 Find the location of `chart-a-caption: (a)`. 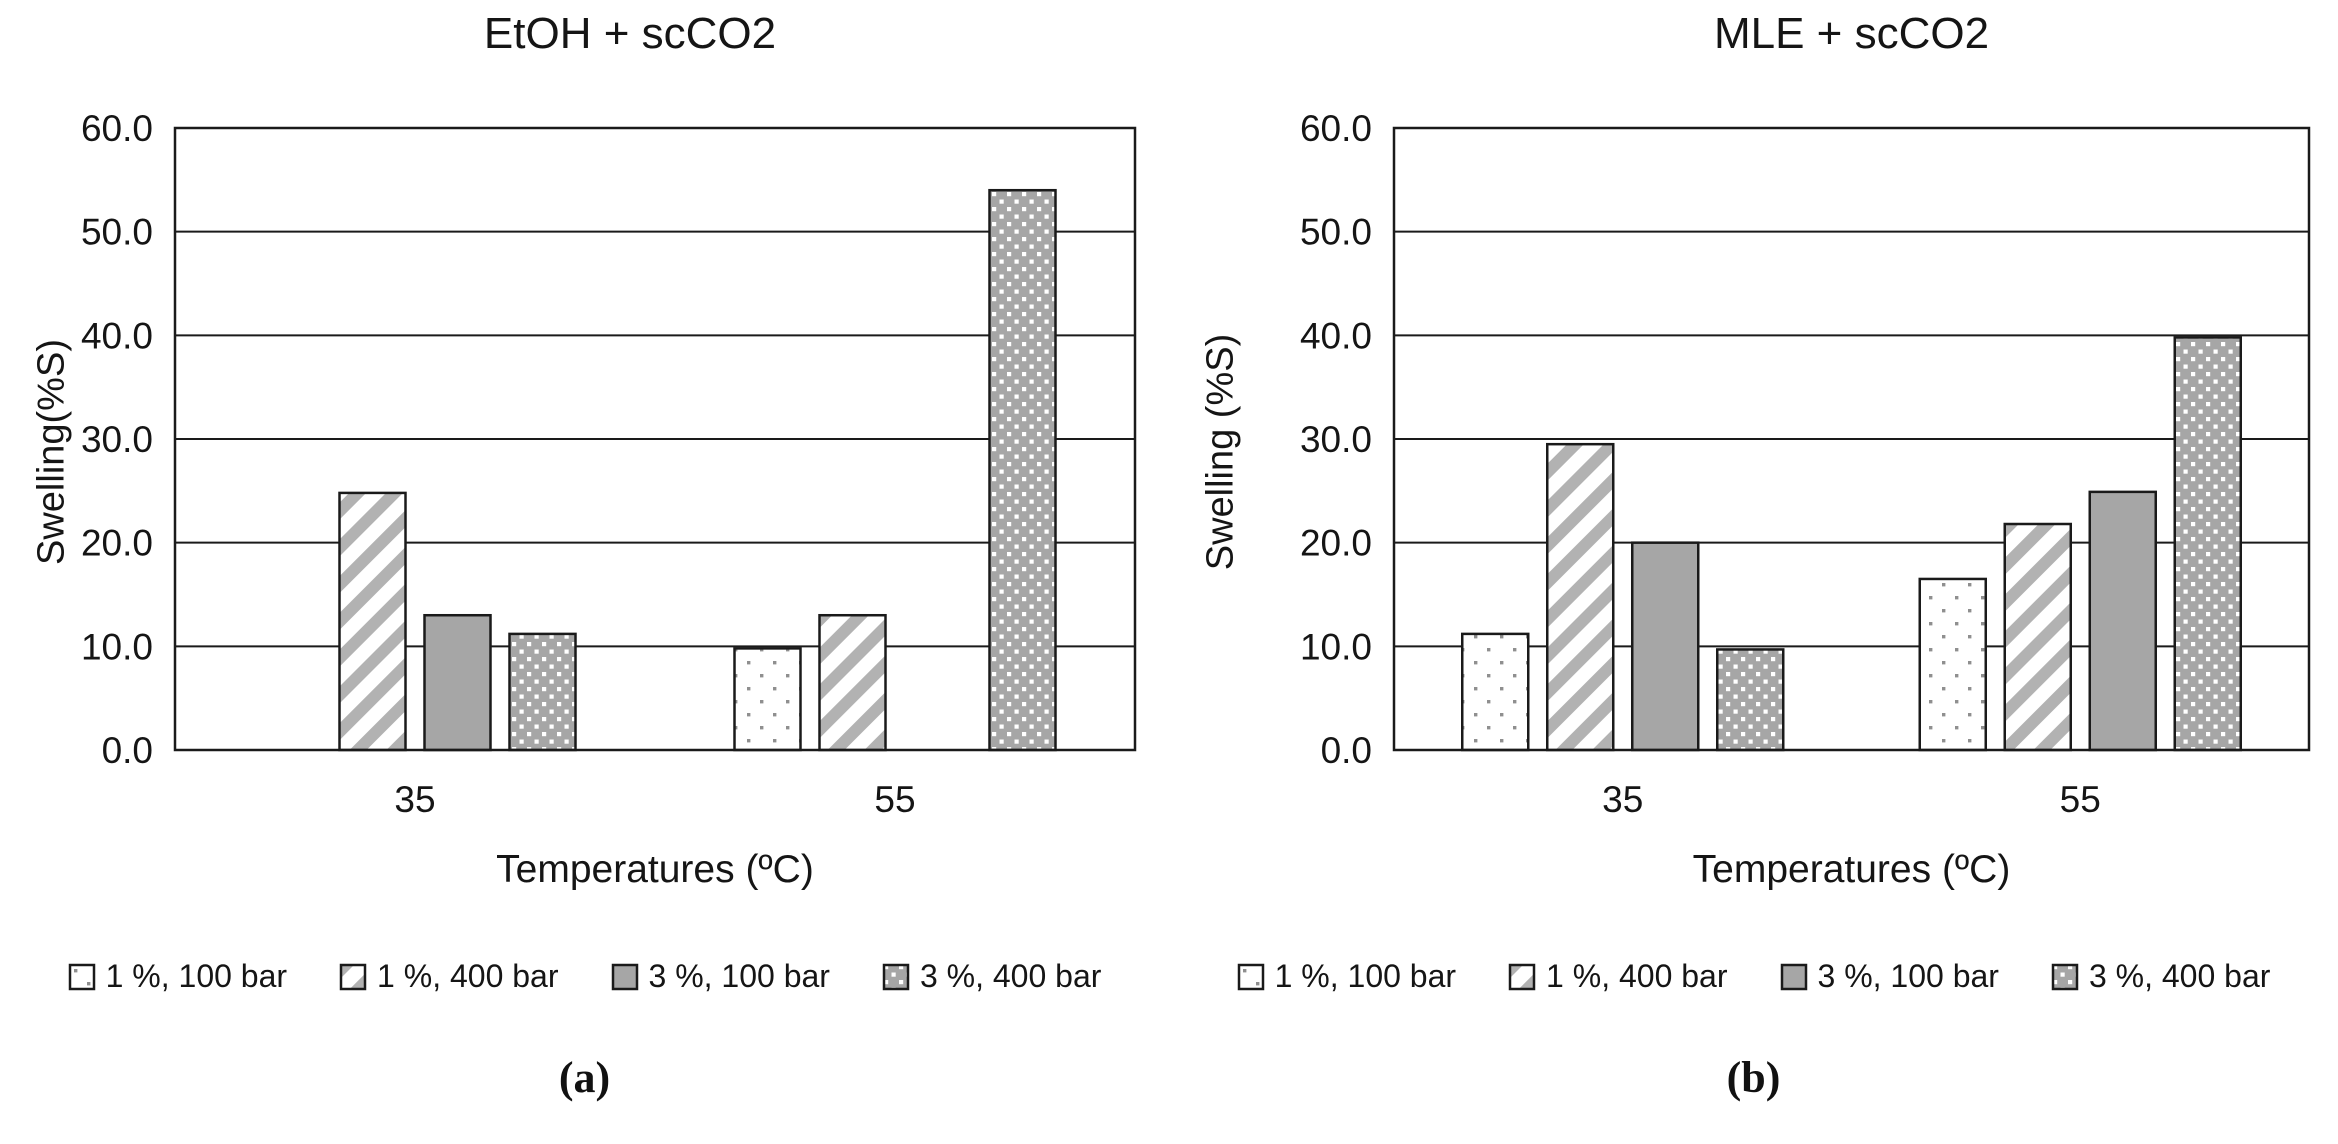

chart-a-caption: (a) is located at coordinates (584, 1077).